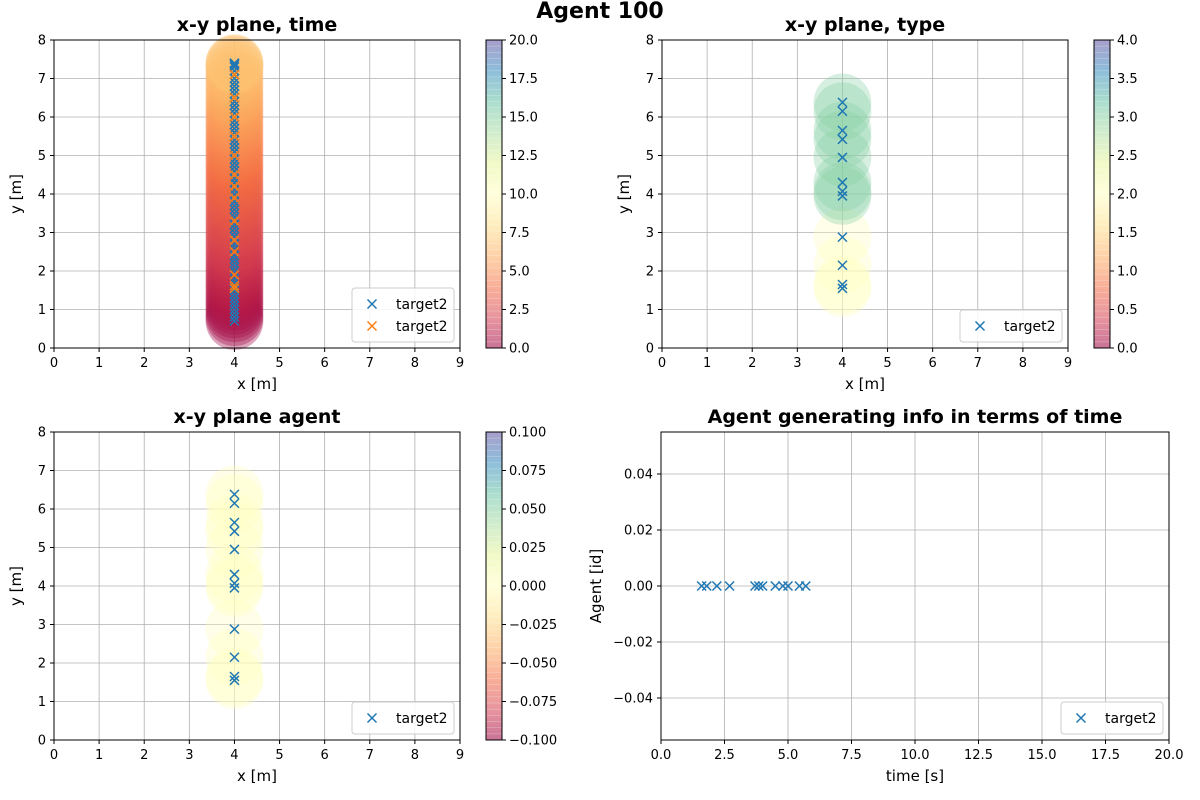  I want to click on y-tick-label: 5, so click(42, 156).